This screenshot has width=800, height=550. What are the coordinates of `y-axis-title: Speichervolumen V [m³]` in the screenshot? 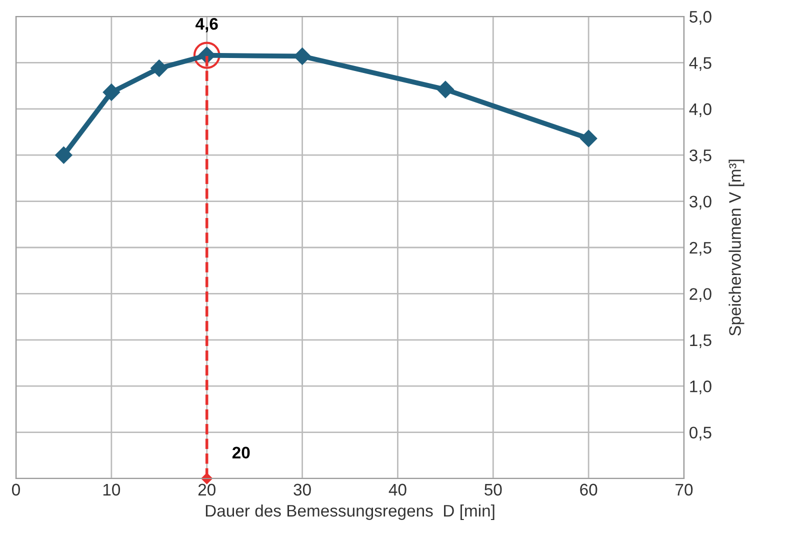 It's located at (736, 248).